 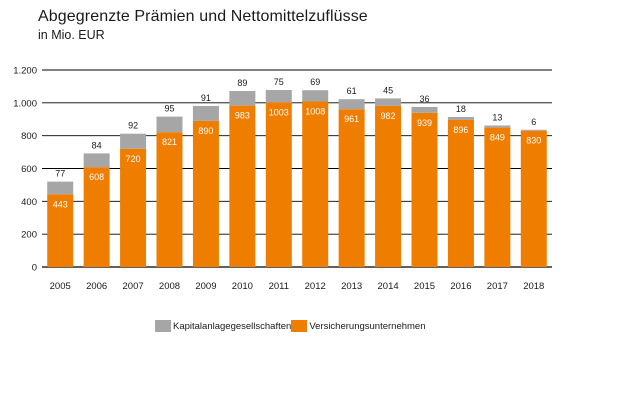 I want to click on data-label-kapitalanlagegesellschaften: 13, so click(x=497, y=117).